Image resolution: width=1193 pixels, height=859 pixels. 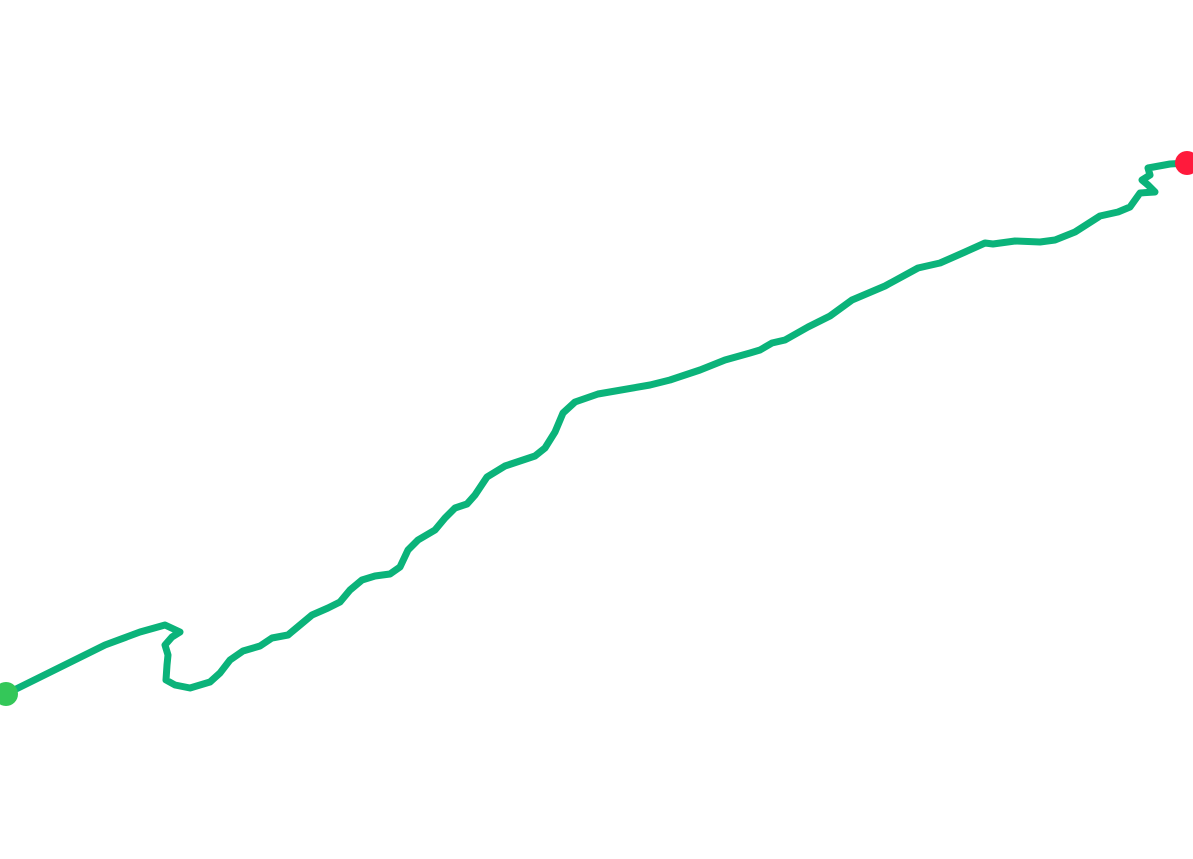 I want to click on end-marker, so click(x=1184, y=163).